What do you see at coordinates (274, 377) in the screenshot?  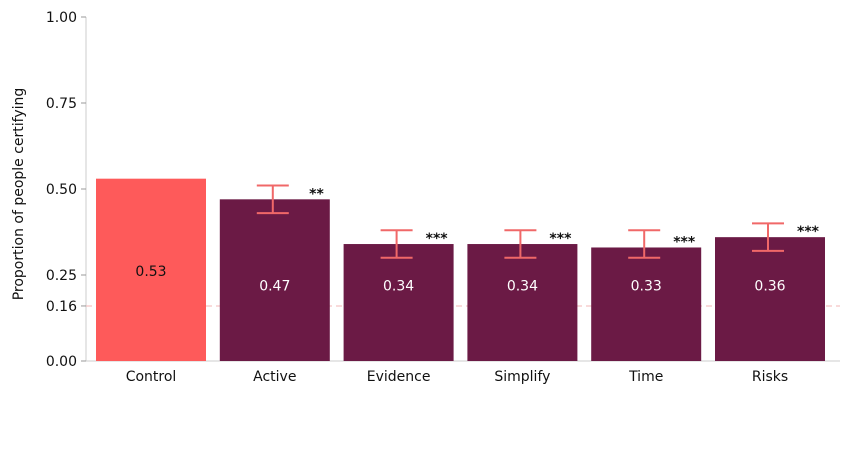 I see `category-label: Active` at bounding box center [274, 377].